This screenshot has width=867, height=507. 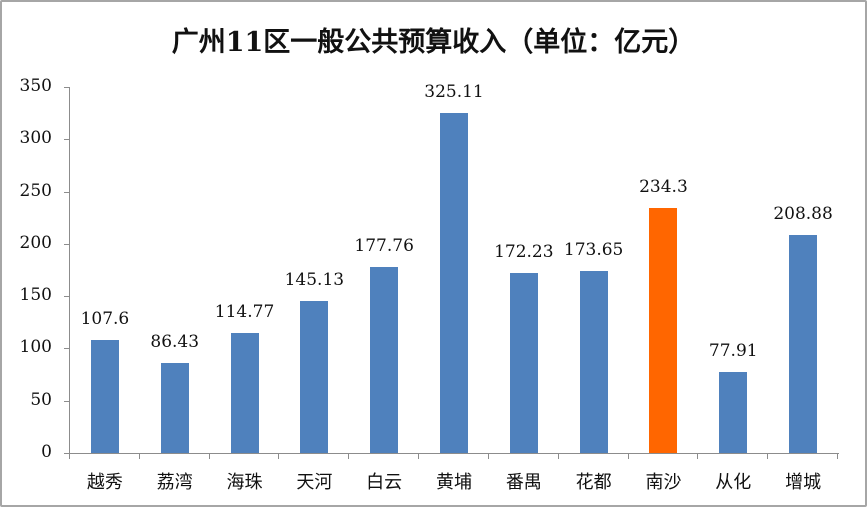 What do you see at coordinates (663, 186) in the screenshot?
I see `data-label: 234.3` at bounding box center [663, 186].